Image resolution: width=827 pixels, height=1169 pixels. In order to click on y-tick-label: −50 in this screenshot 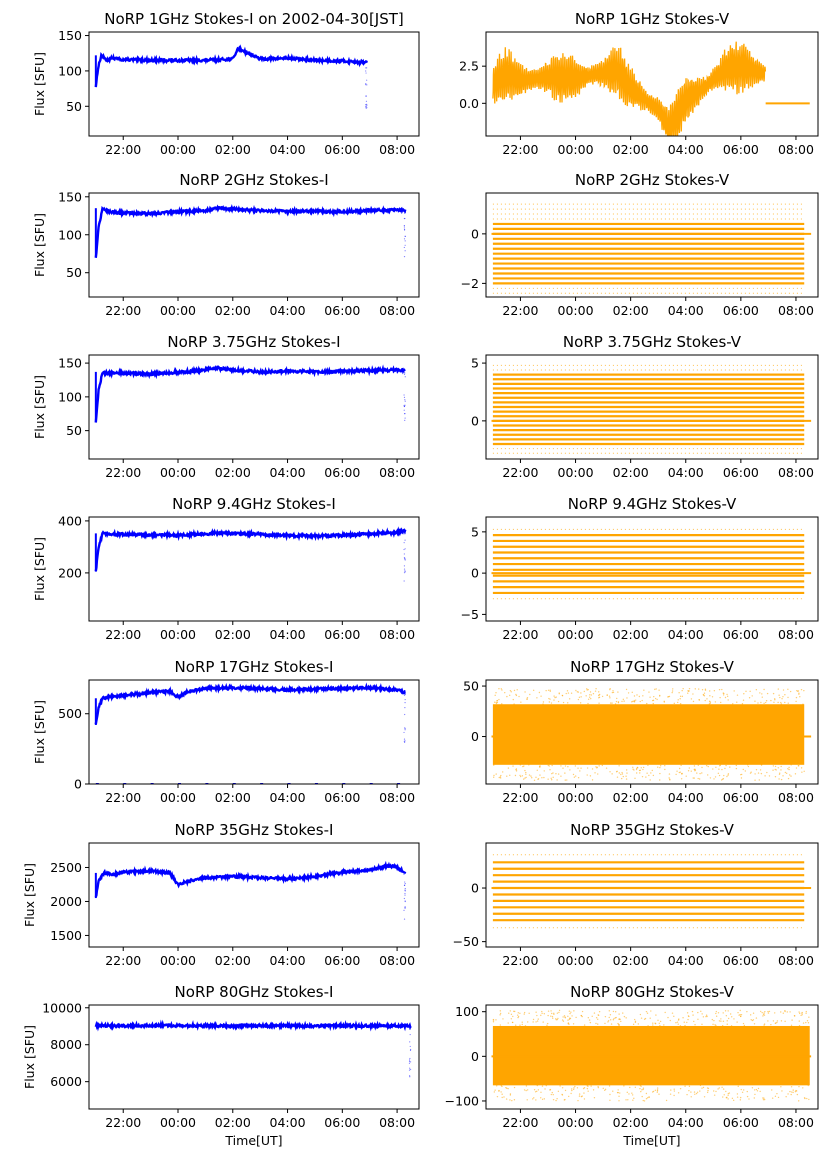, I will do `click(466, 941)`.